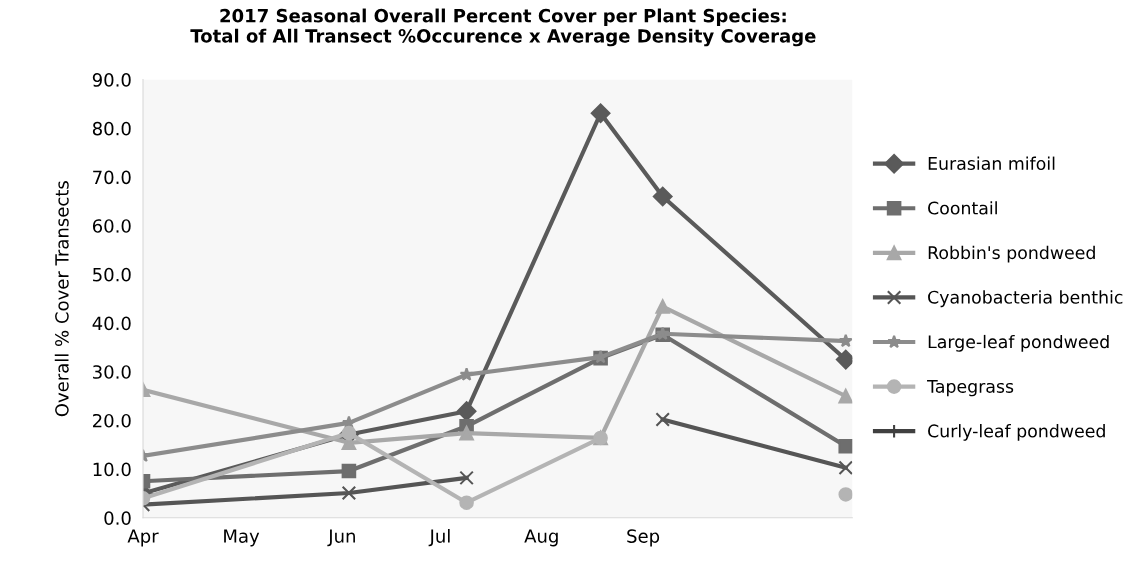  I want to click on y-tick-label: 60.0, so click(111, 226).